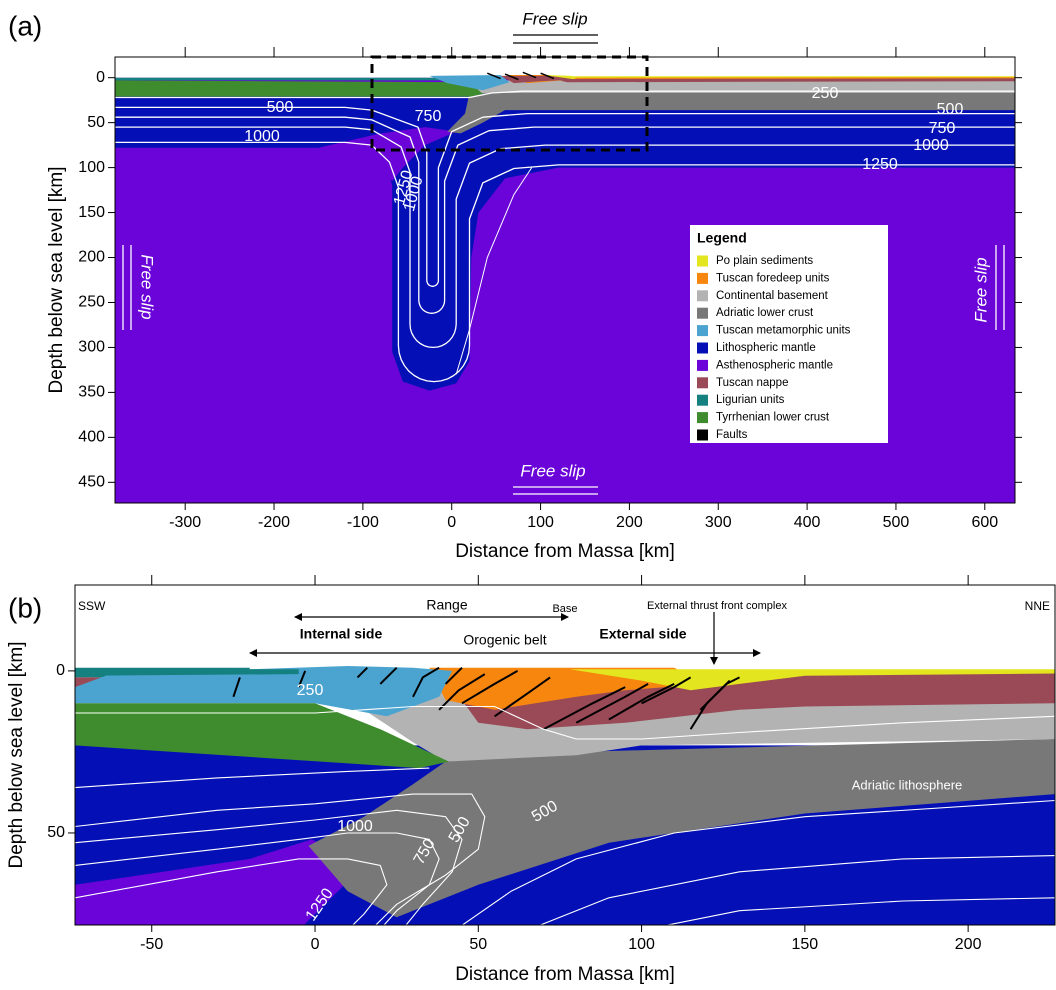 The height and width of the screenshot is (990, 1056). I want to click on y-tick-label: 0, so click(60, 670).